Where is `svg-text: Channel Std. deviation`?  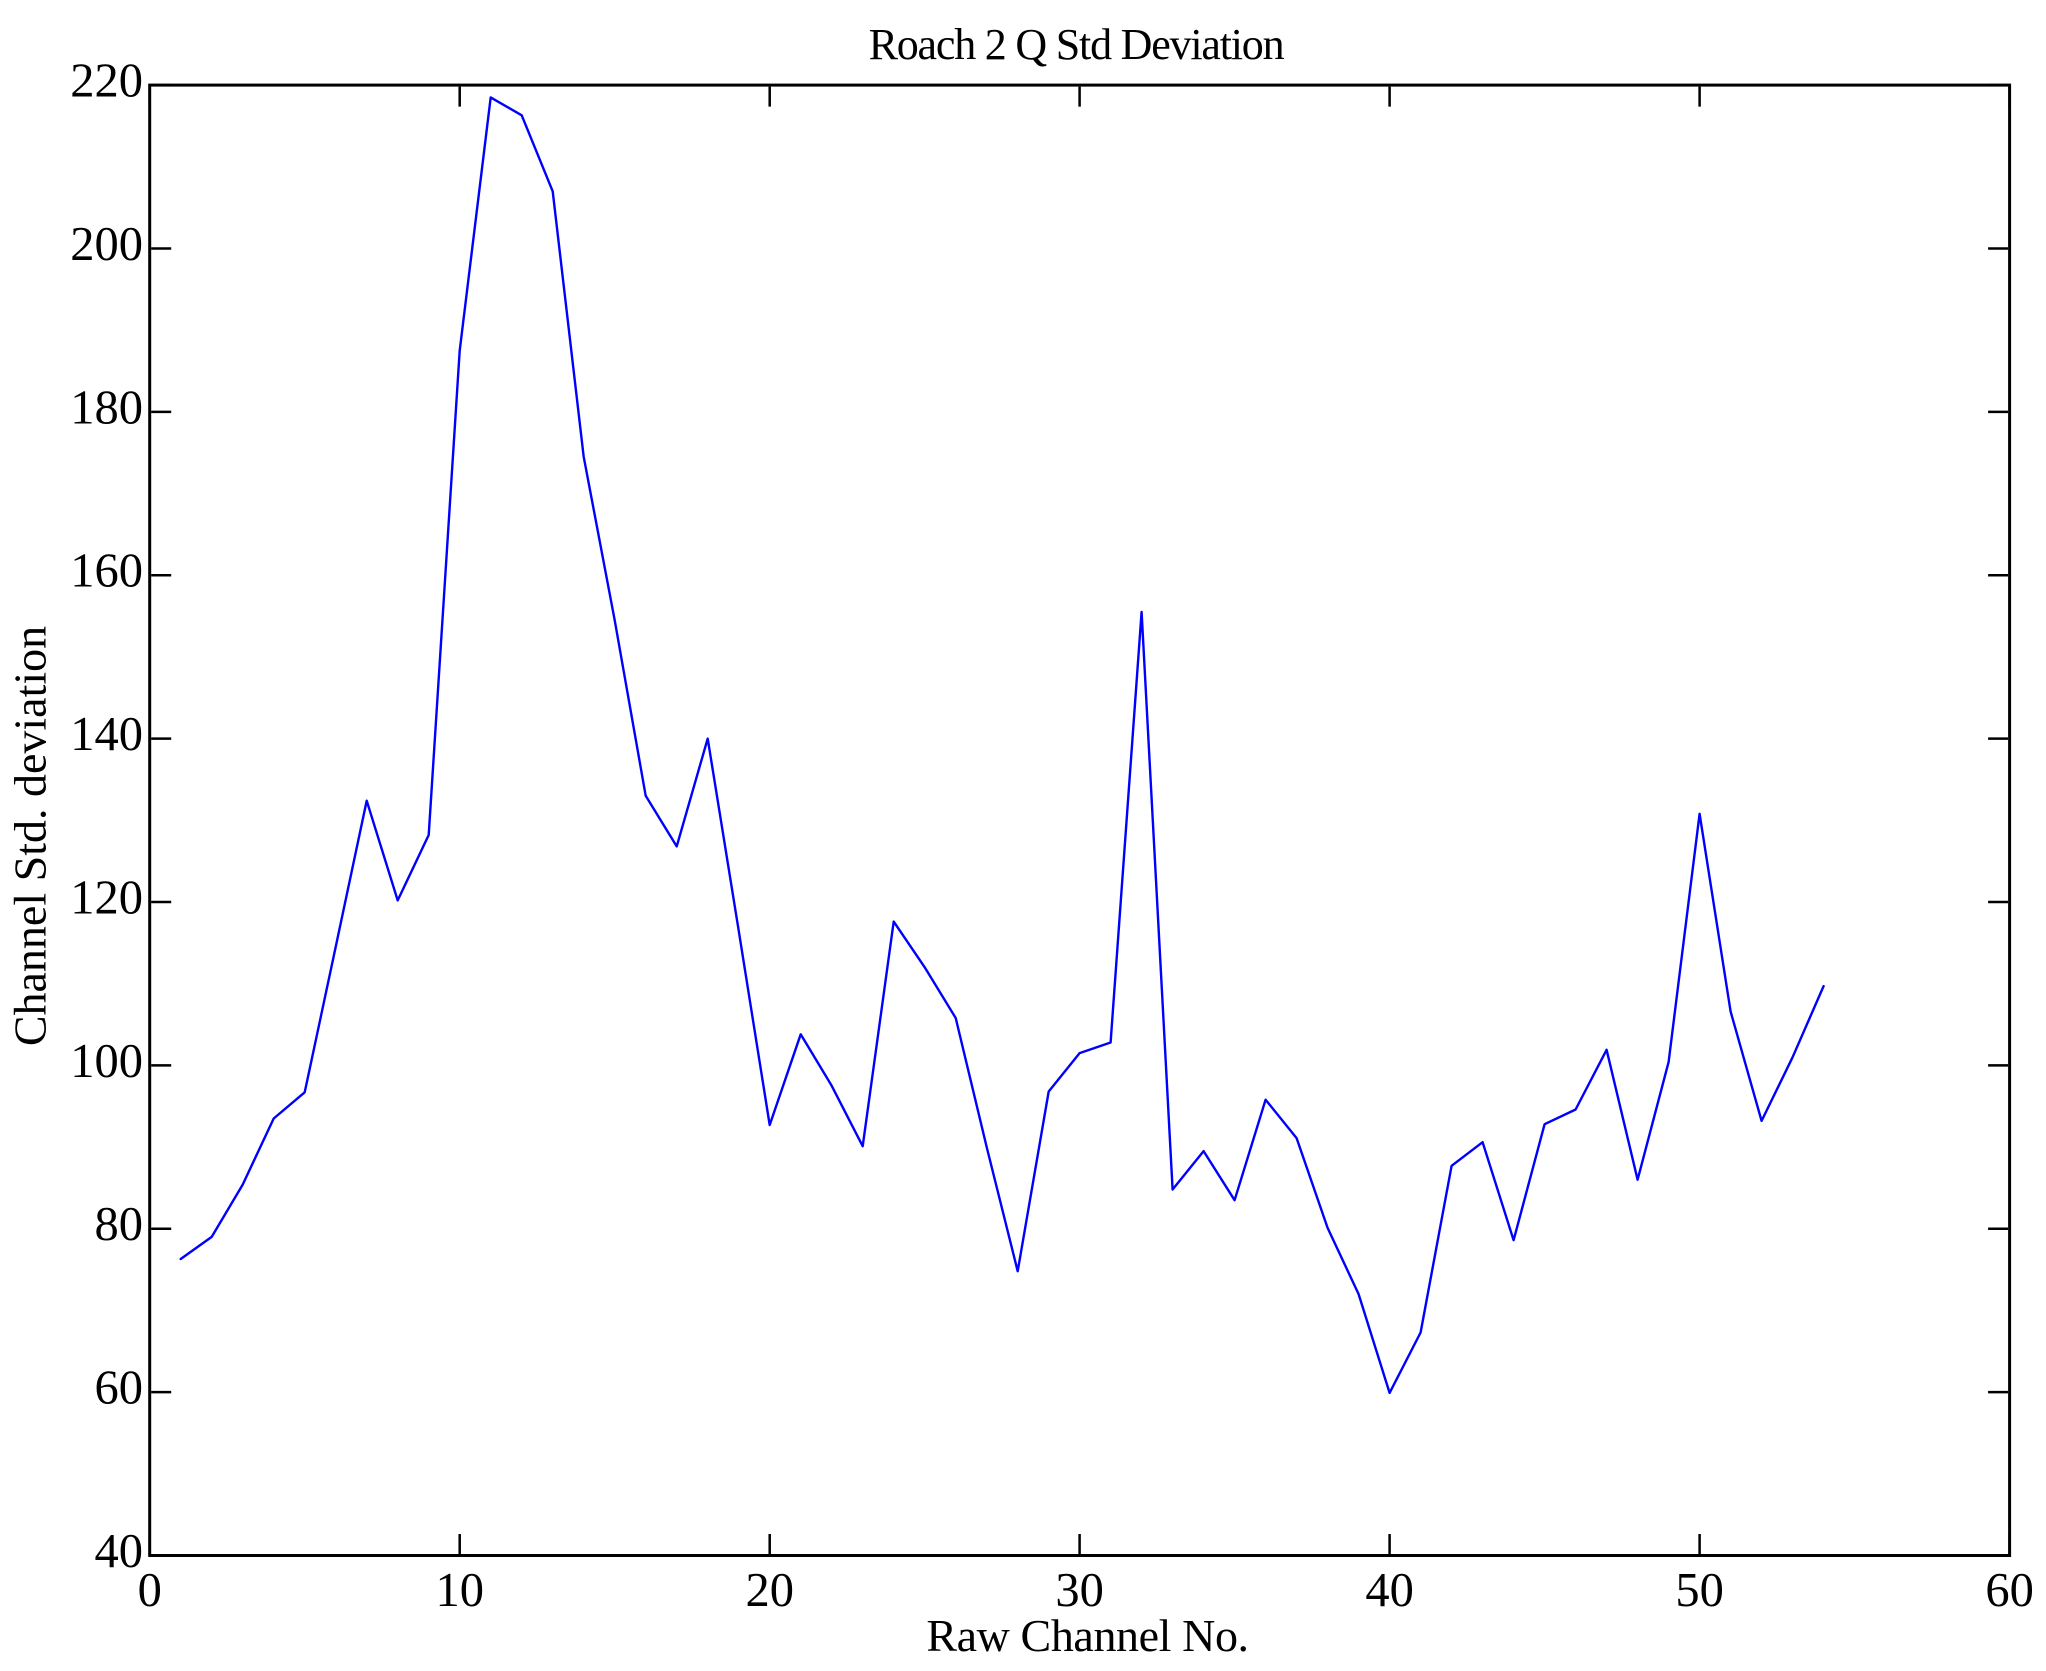 svg-text: Channel Std. deviation is located at coordinates (30, 836).